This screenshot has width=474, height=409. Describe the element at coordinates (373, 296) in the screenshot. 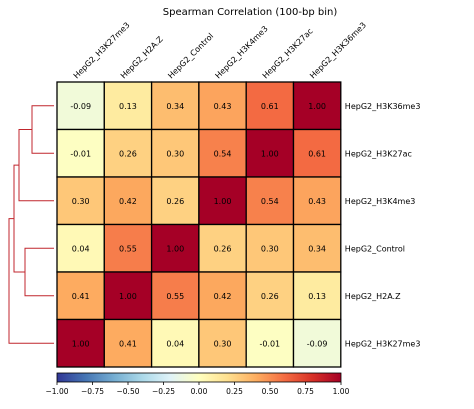

I see `row-label: HepG2_H2A.Z` at that location.